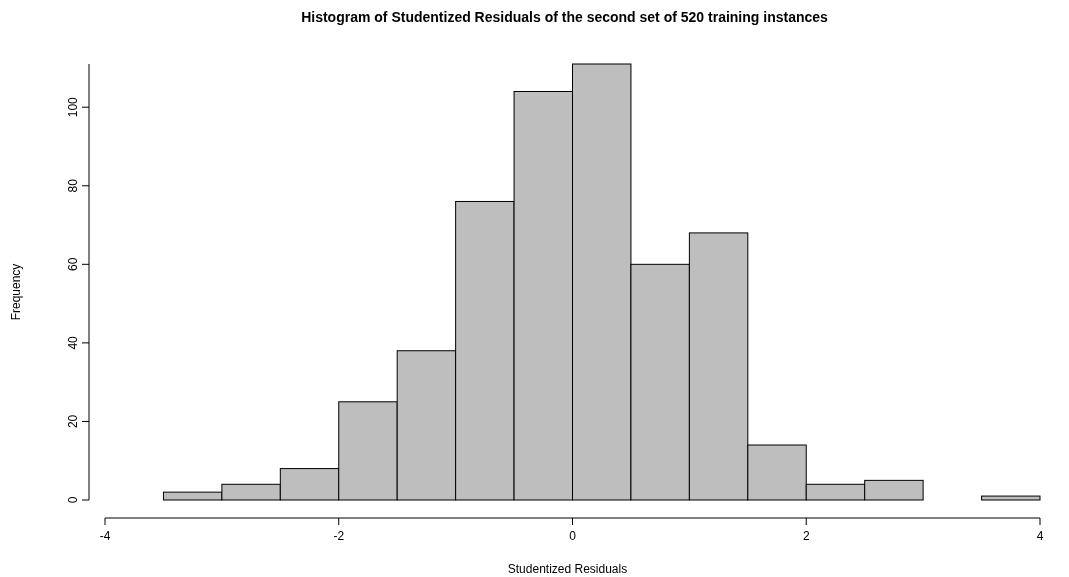 Image resolution: width=1069 pixels, height=577 pixels. What do you see at coordinates (73, 185) in the screenshot?
I see `y-tick-label: 80` at bounding box center [73, 185].